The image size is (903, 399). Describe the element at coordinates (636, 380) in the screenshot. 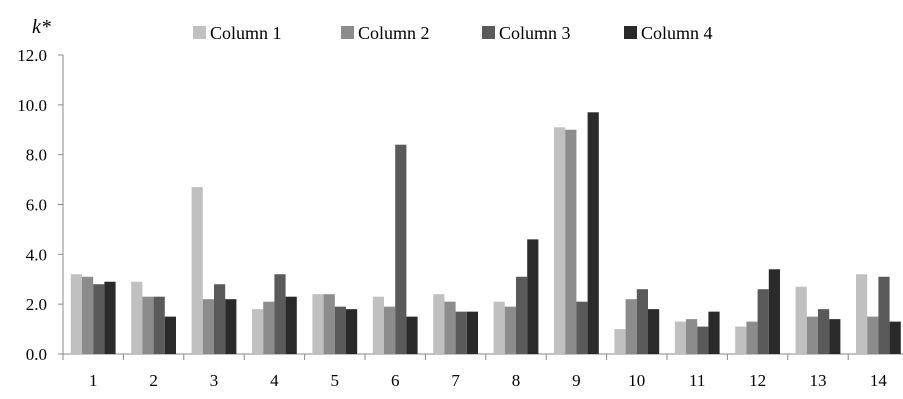

I see `x-tick-label: 10` at that location.